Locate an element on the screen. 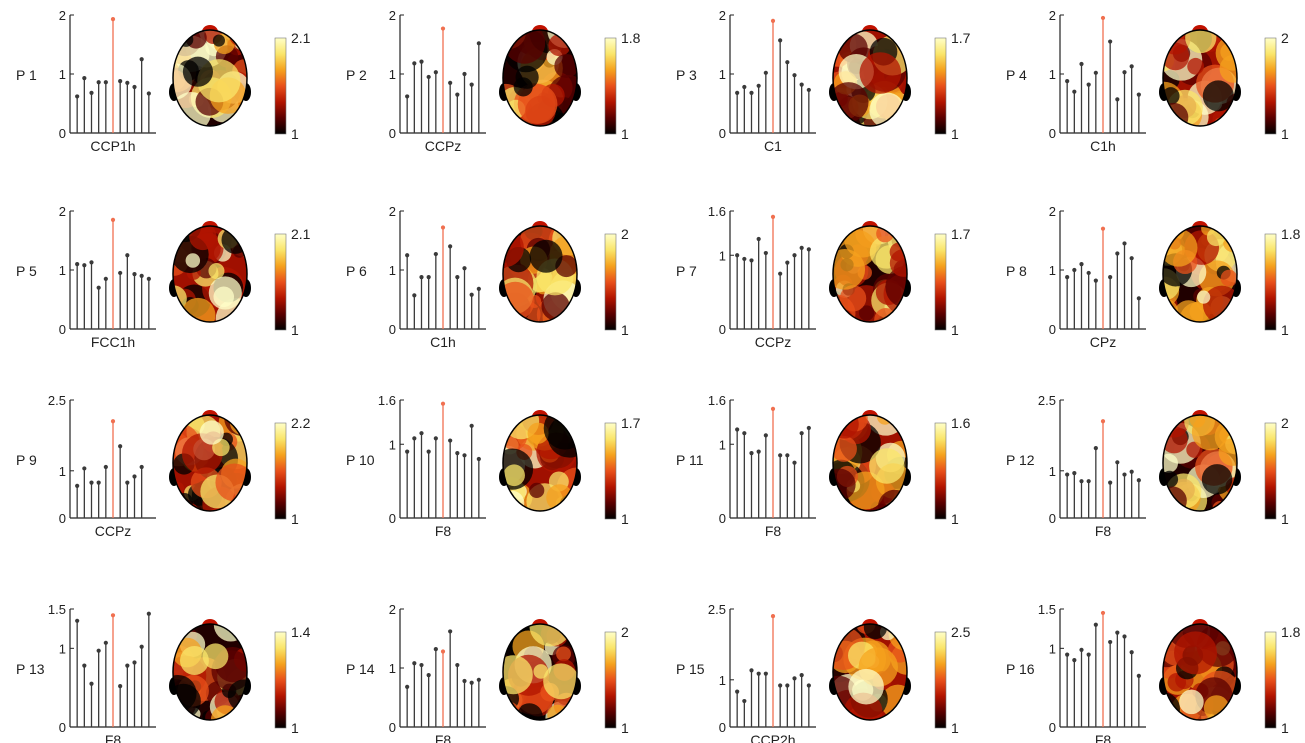 The width and height of the screenshot is (1305, 743). x-axis-label: C1 is located at coordinates (773, 146).